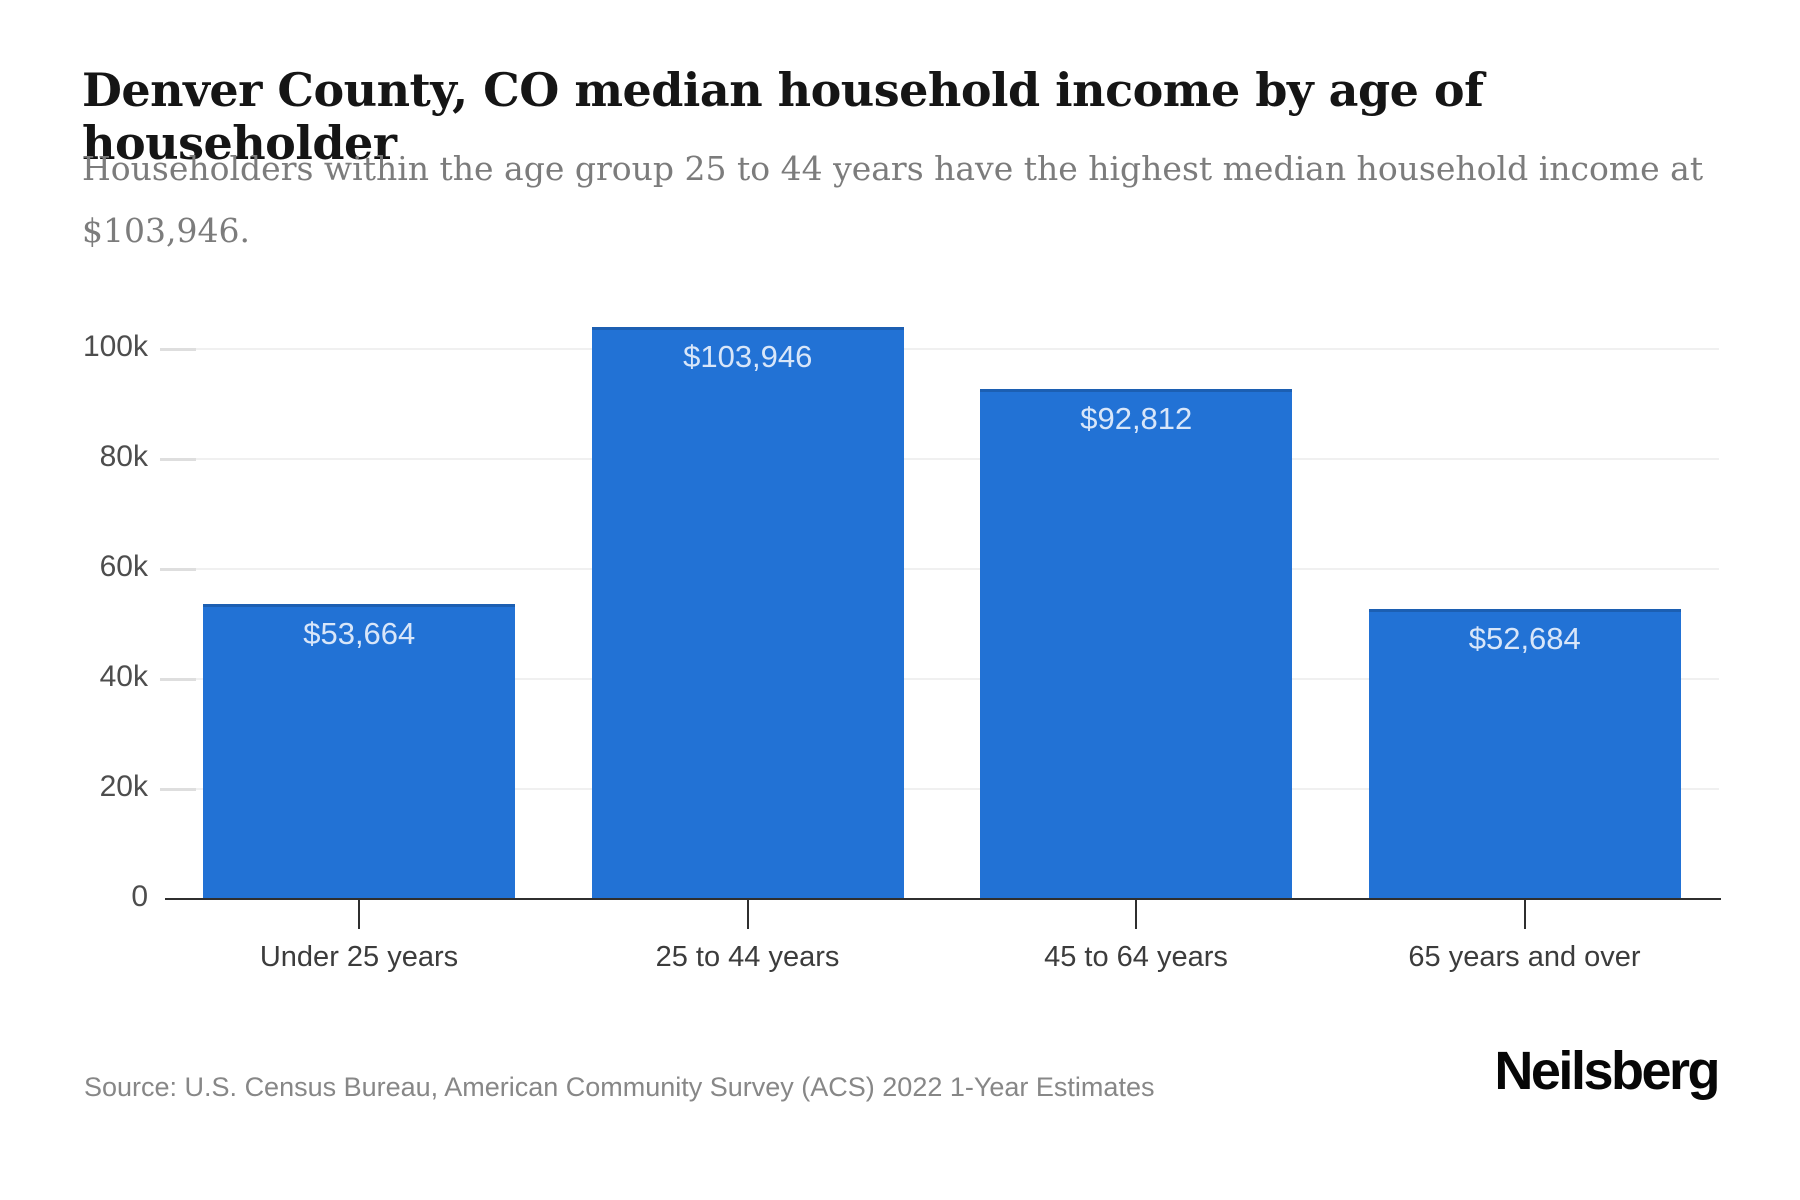 The image size is (1800, 1200). What do you see at coordinates (359, 751) in the screenshot?
I see `bar-under-25-years: $53,664` at bounding box center [359, 751].